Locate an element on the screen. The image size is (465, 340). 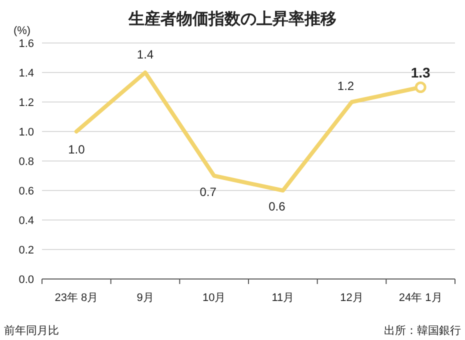
data-label: 1.0 is located at coordinates (77, 149).